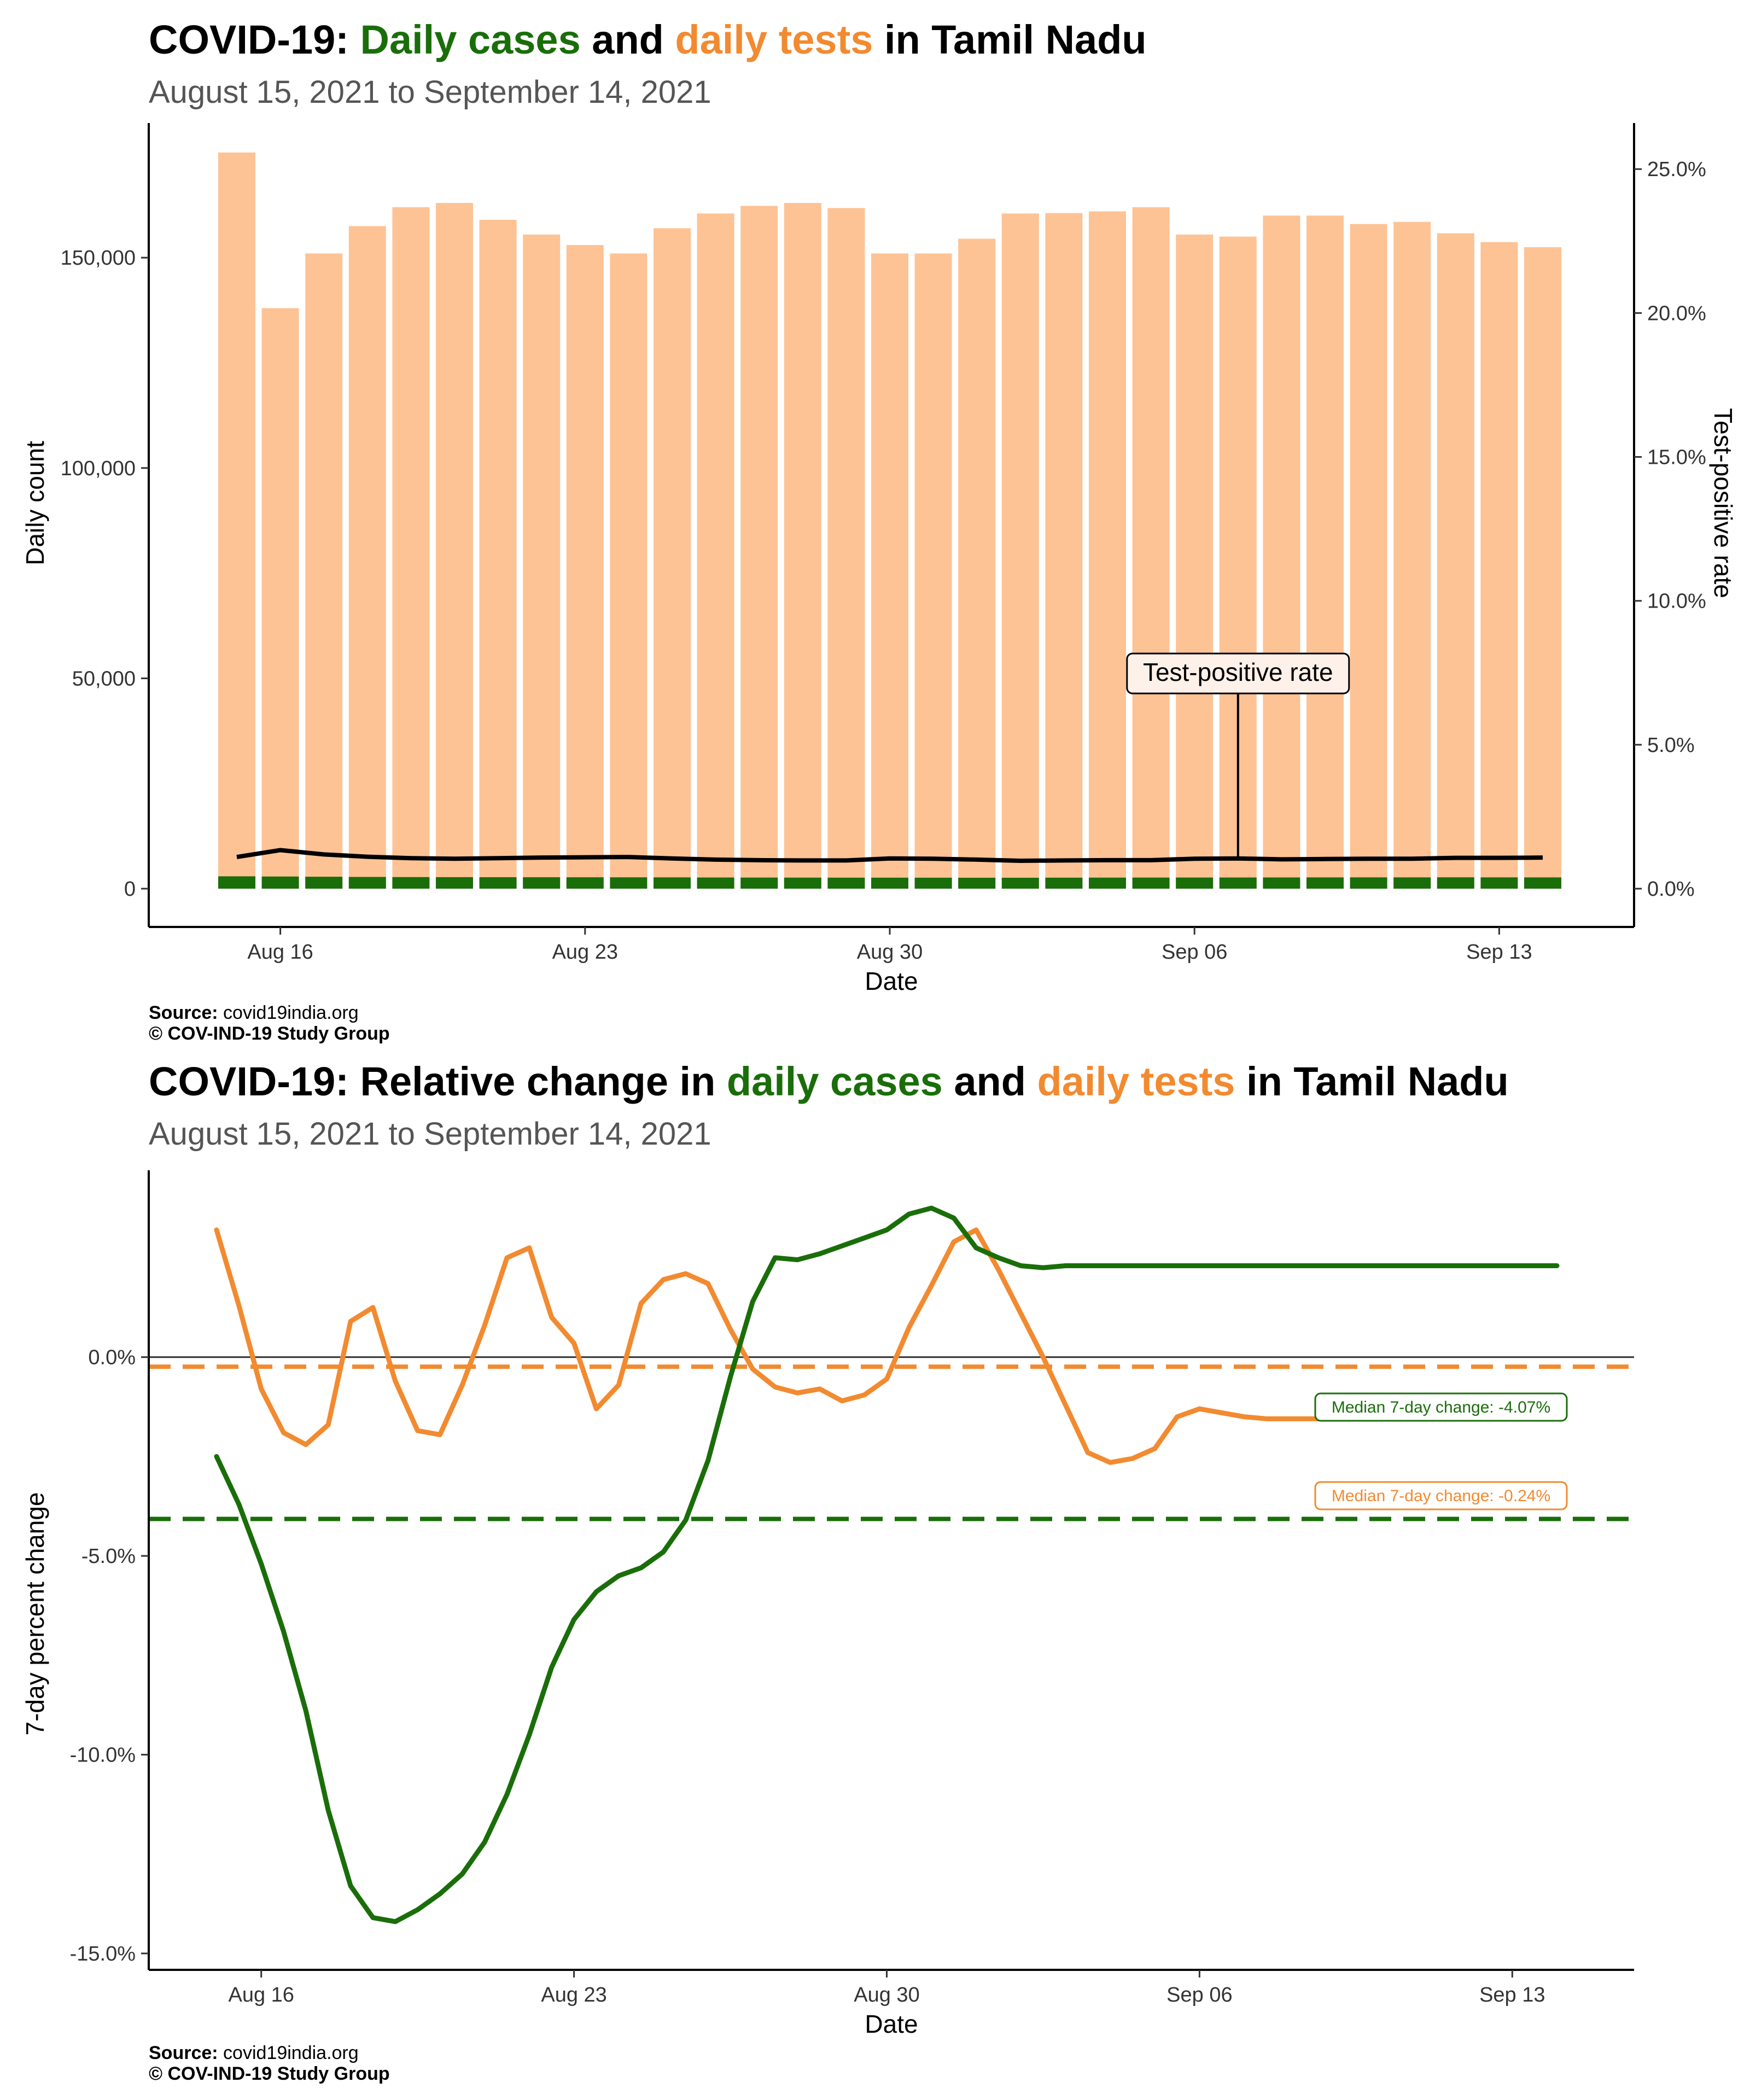  Describe the element at coordinates (1671, 745) in the screenshot. I see `y2-tick-label: 5.0%` at that location.